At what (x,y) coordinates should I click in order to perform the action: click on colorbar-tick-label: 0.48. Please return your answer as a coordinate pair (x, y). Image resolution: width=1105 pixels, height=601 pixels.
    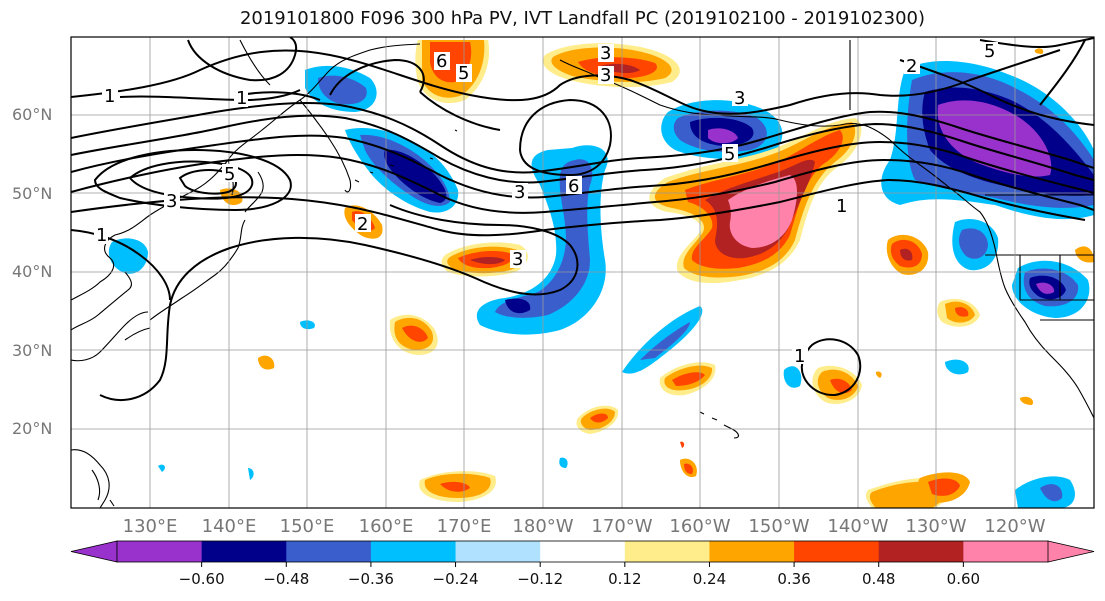
    Looking at the image, I should click on (878, 579).